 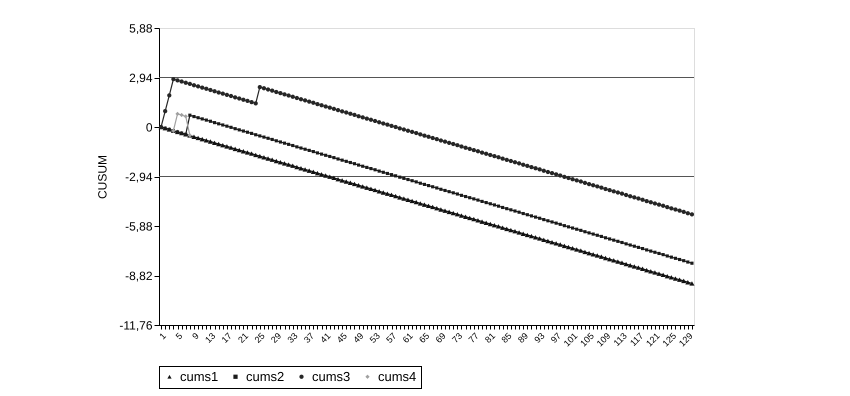 I want to click on x-tick-label: 33, so click(x=292, y=337).